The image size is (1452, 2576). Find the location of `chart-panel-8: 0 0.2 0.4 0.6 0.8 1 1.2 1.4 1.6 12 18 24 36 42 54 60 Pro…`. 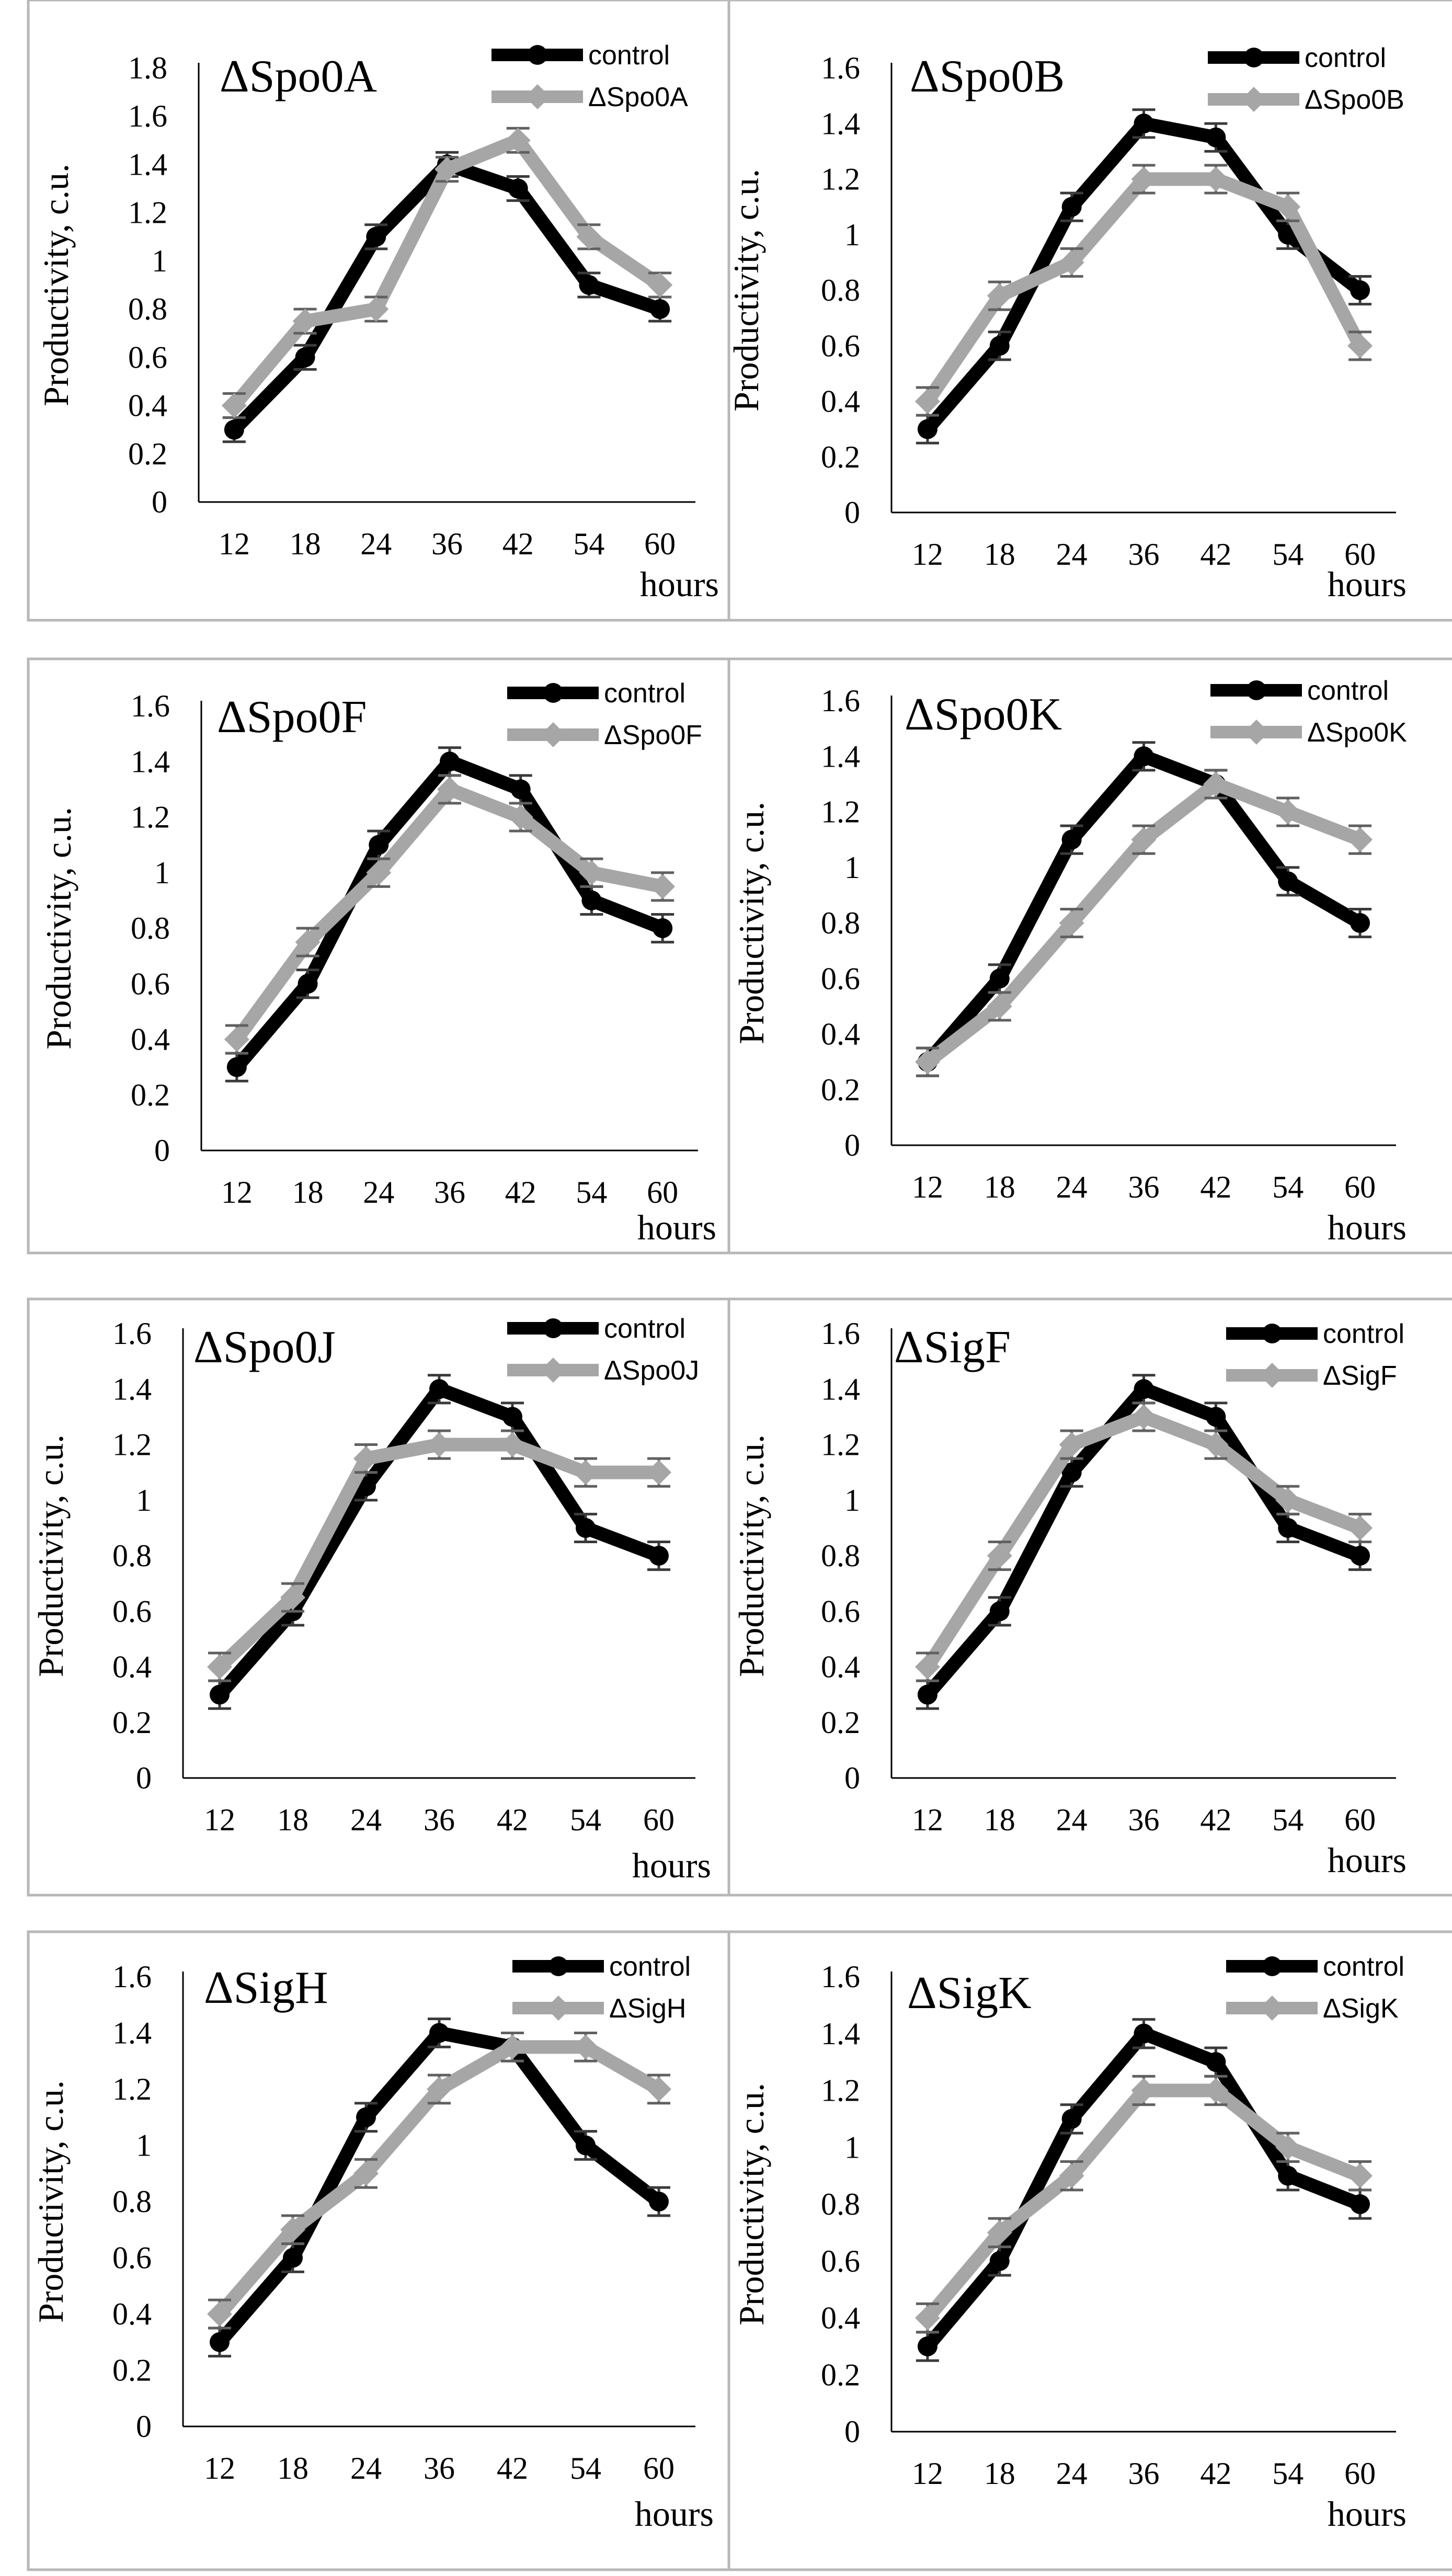

chart-panel-8: 0 0.2 0.4 0.6 0.8 1 1.2 1.4 1.6 12 18 24 36 42 54 60 Pro… is located at coordinates (1069, 2243).